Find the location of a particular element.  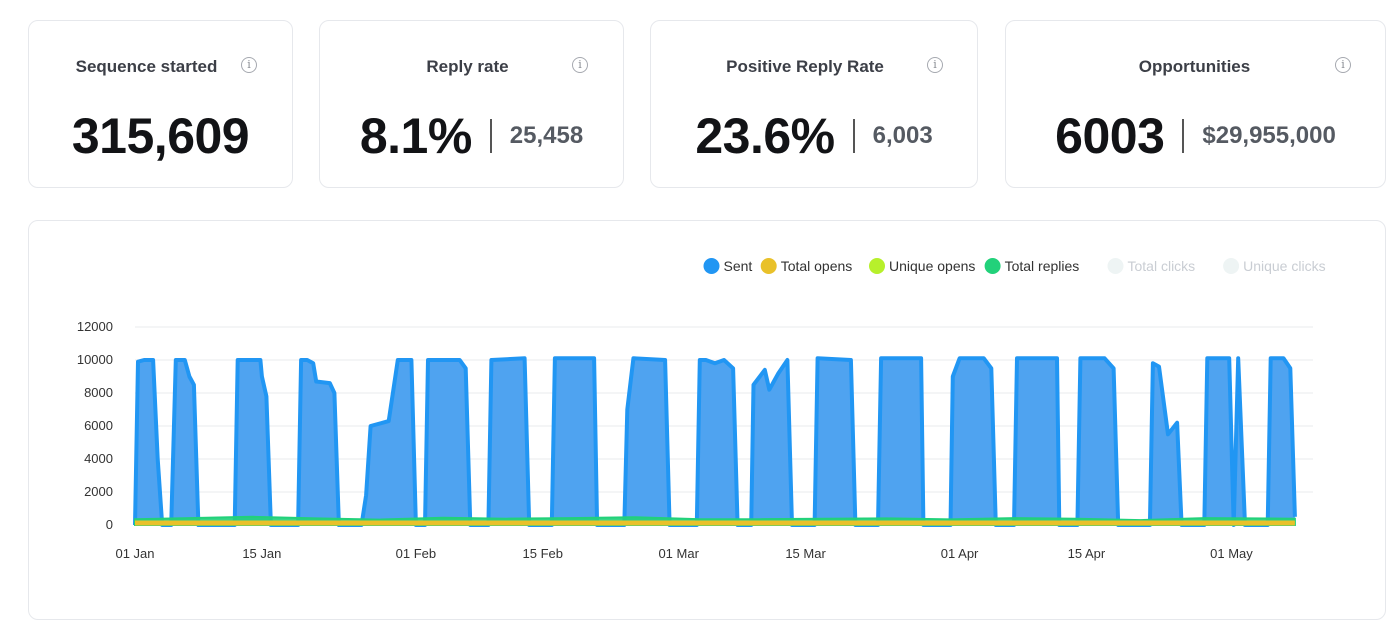

stat-secondary-value: 25,458 is located at coordinates (546, 135).